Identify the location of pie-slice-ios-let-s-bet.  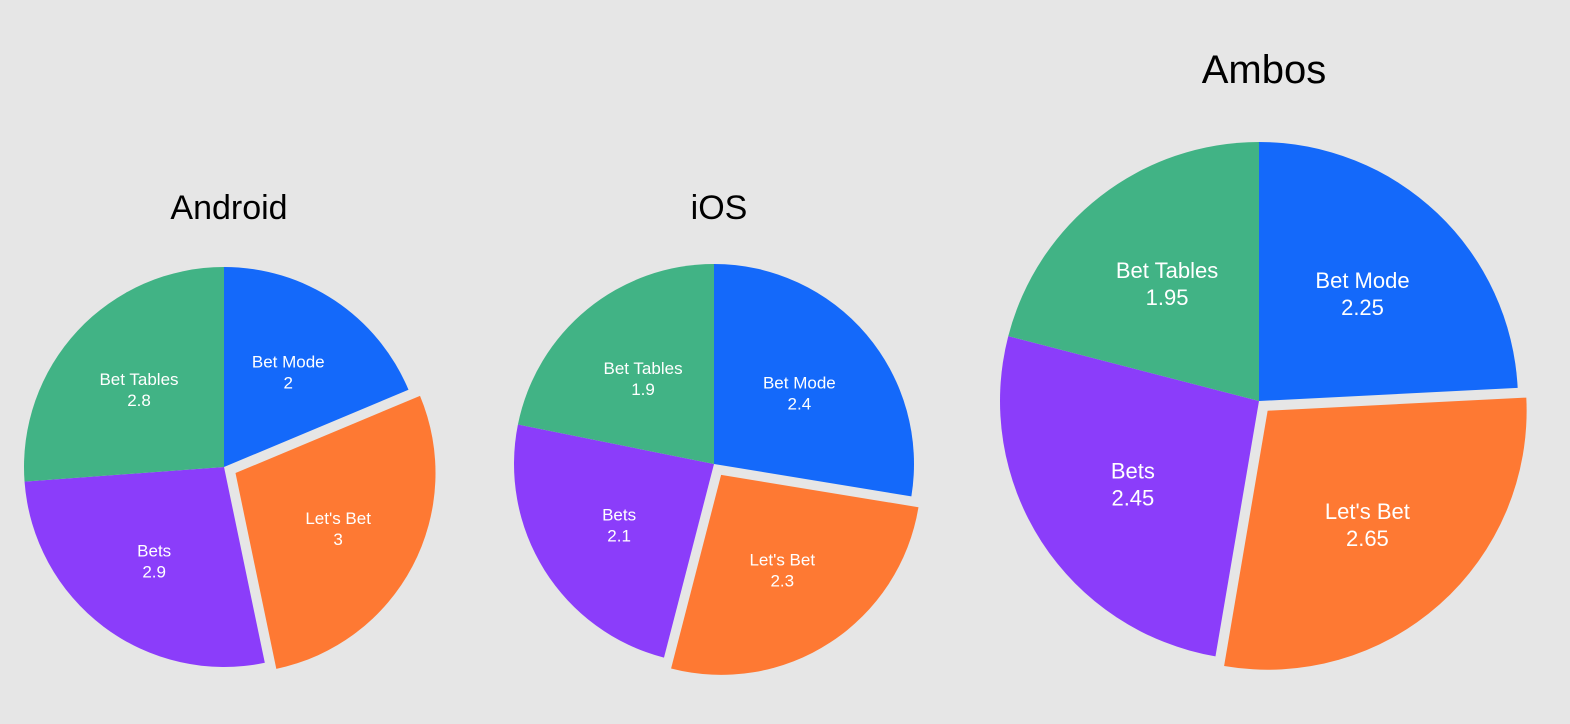
(795, 574).